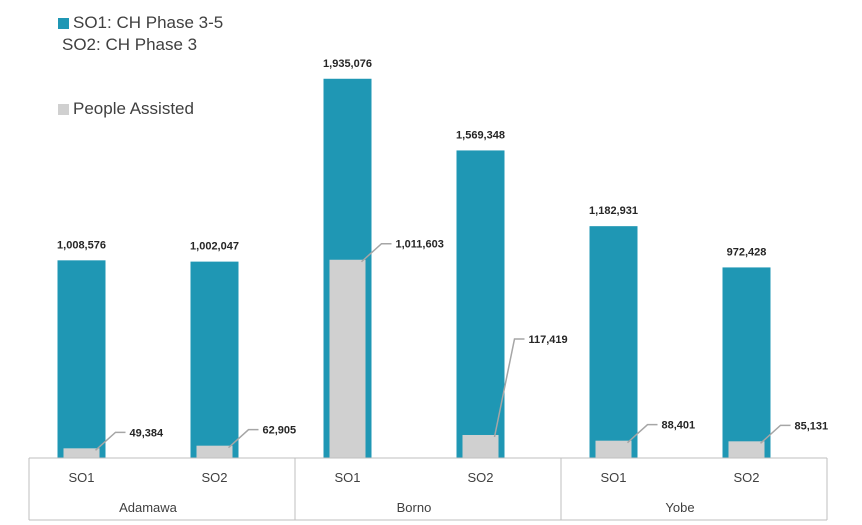  I want to click on category-label-5: SO2, so click(746, 477).